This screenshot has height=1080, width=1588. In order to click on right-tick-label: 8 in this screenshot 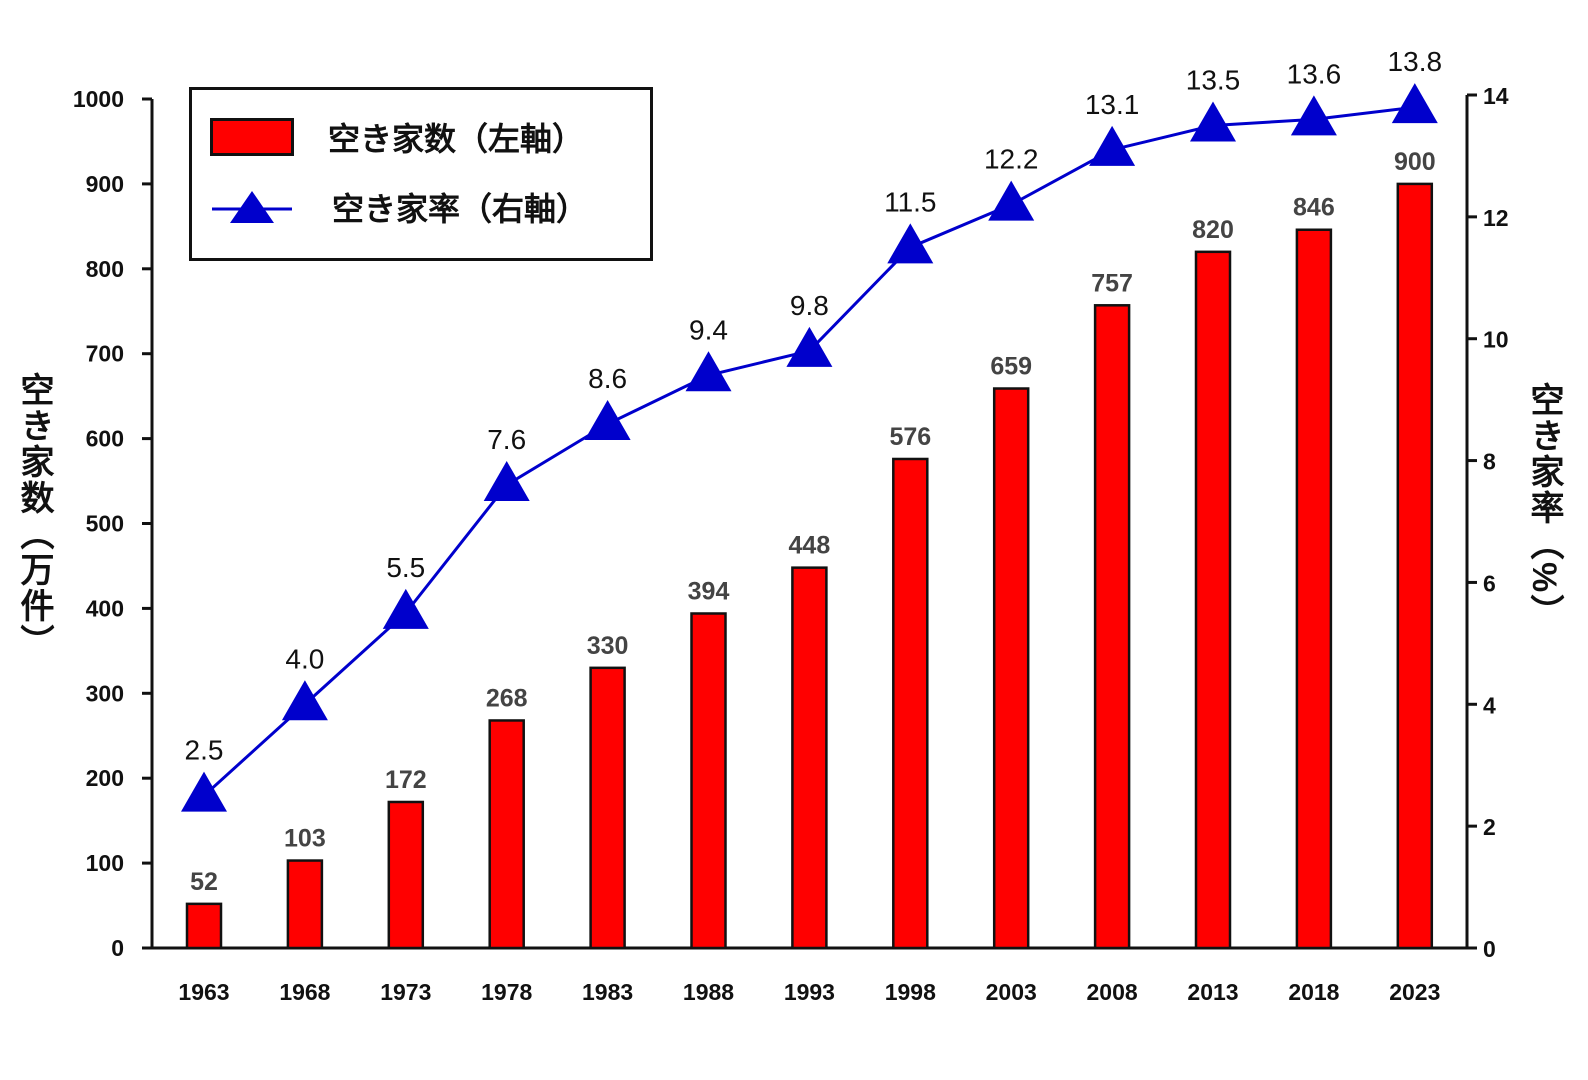, I will do `click(1489, 462)`.